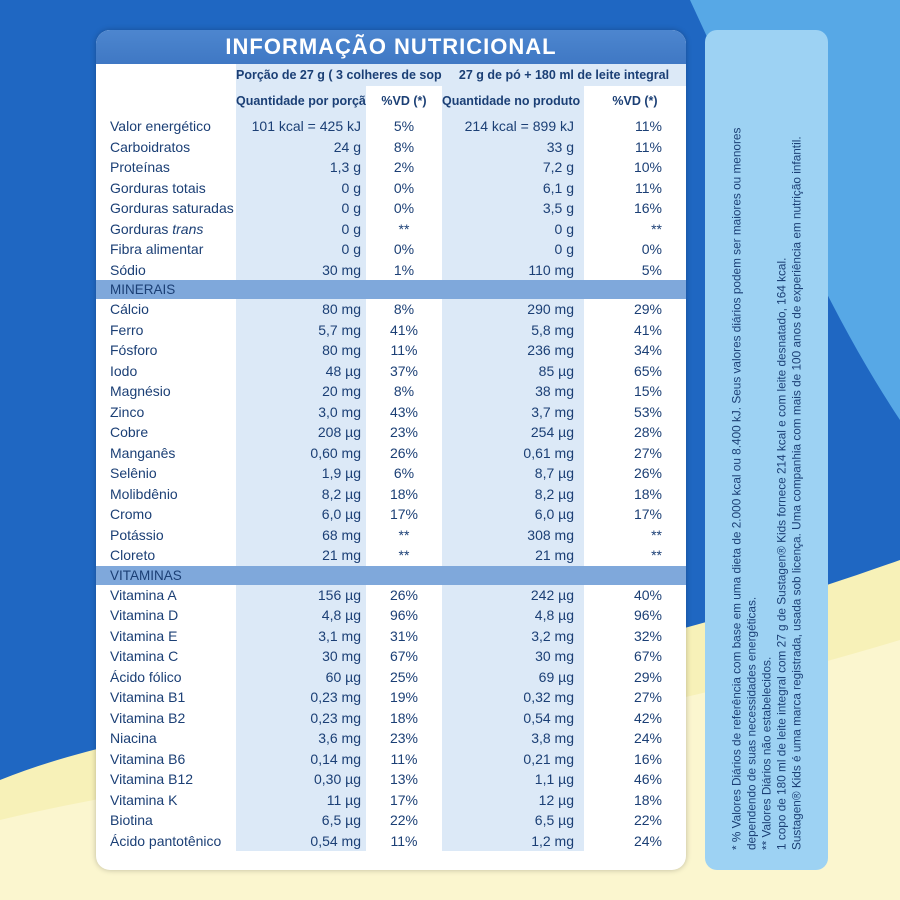 The width and height of the screenshot is (900, 900). Describe the element at coordinates (513, 656) in the screenshot. I see `cell-v2: 30 mg` at that location.